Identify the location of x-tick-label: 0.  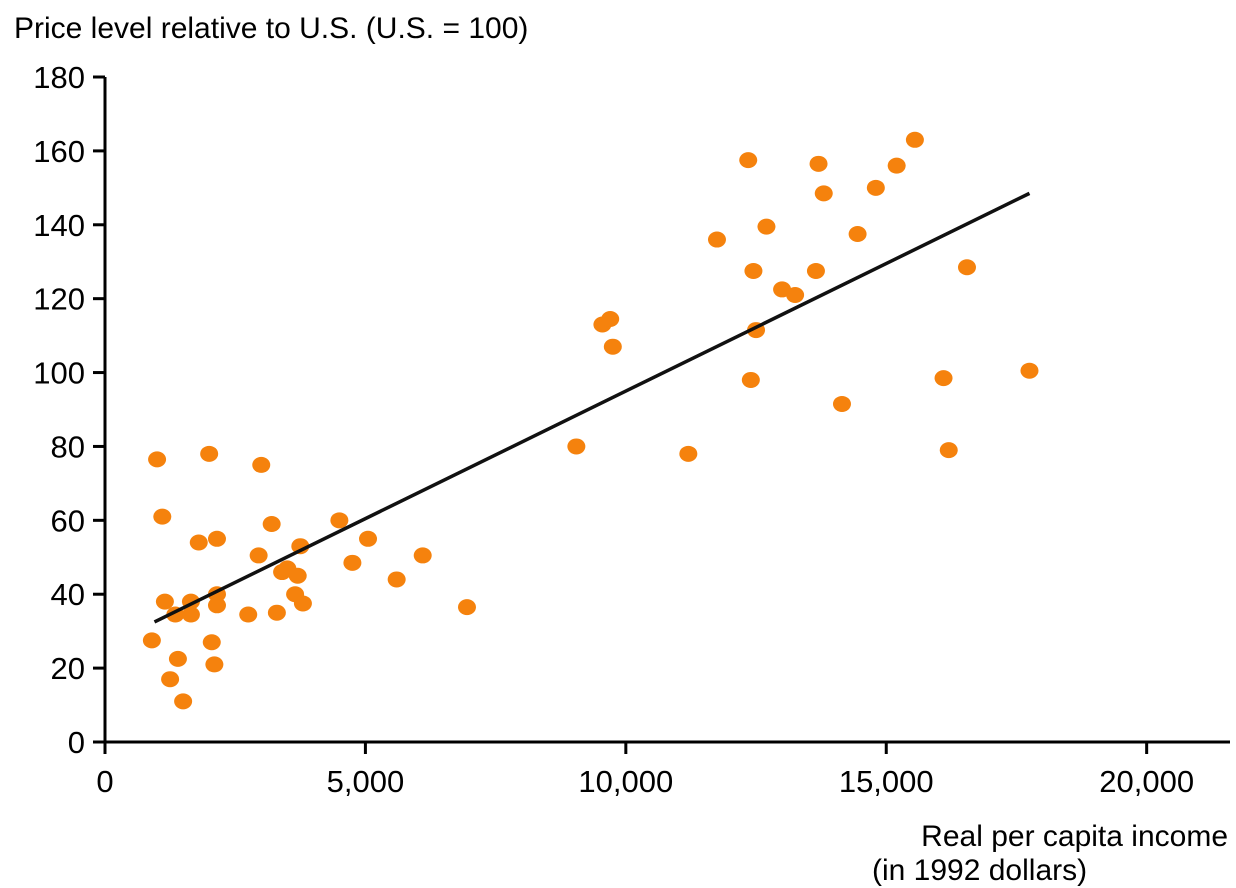
(104, 781).